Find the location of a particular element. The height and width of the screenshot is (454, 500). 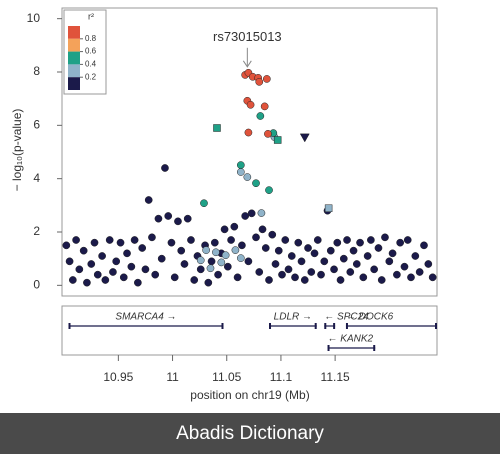

legend-title: r² is located at coordinates (91, 16).